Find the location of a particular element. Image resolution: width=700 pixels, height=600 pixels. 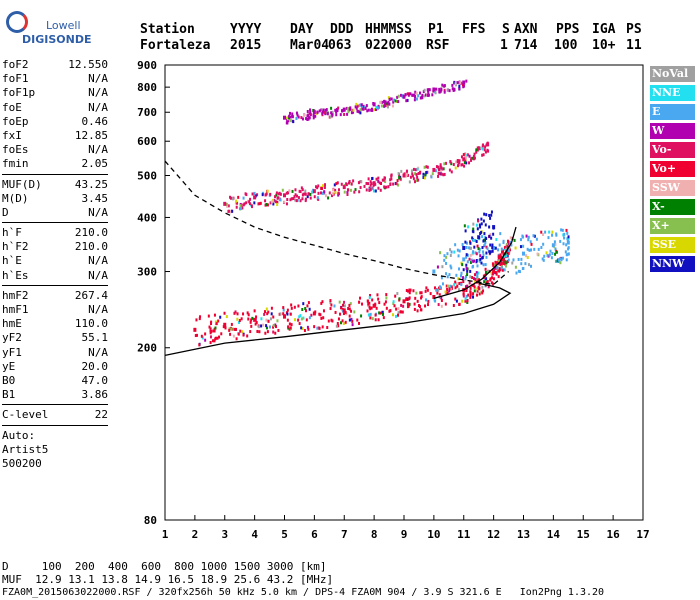

logo-ring-icon is located at coordinates (17, 22).